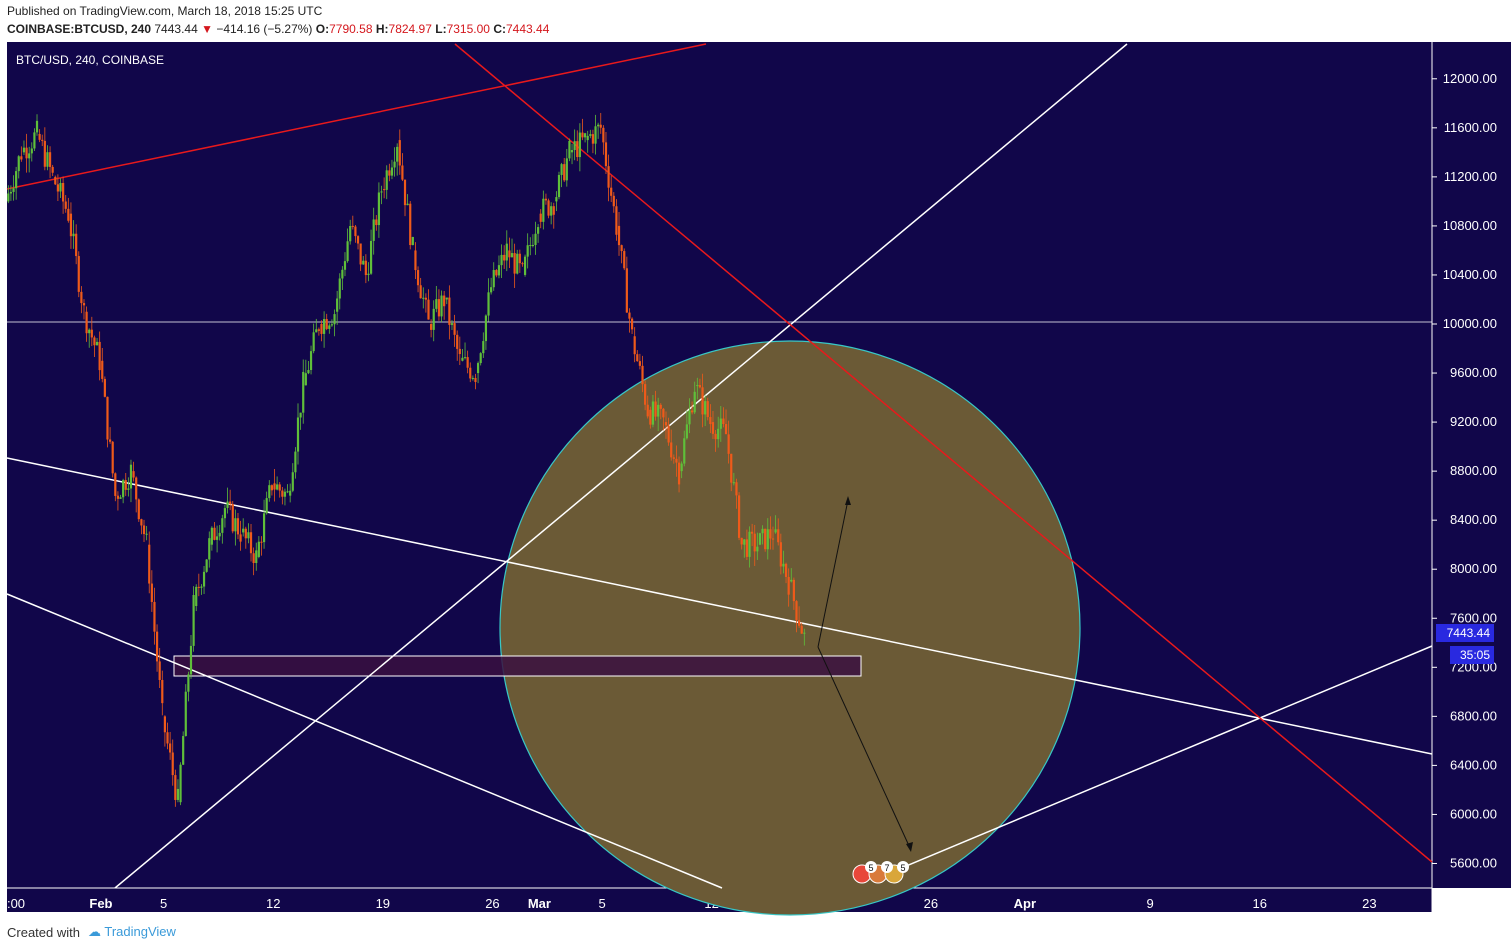 This screenshot has width=1511, height=951. Describe the element at coordinates (1470, 78) in the screenshot. I see `y-tick-label: 12000.00` at that location.